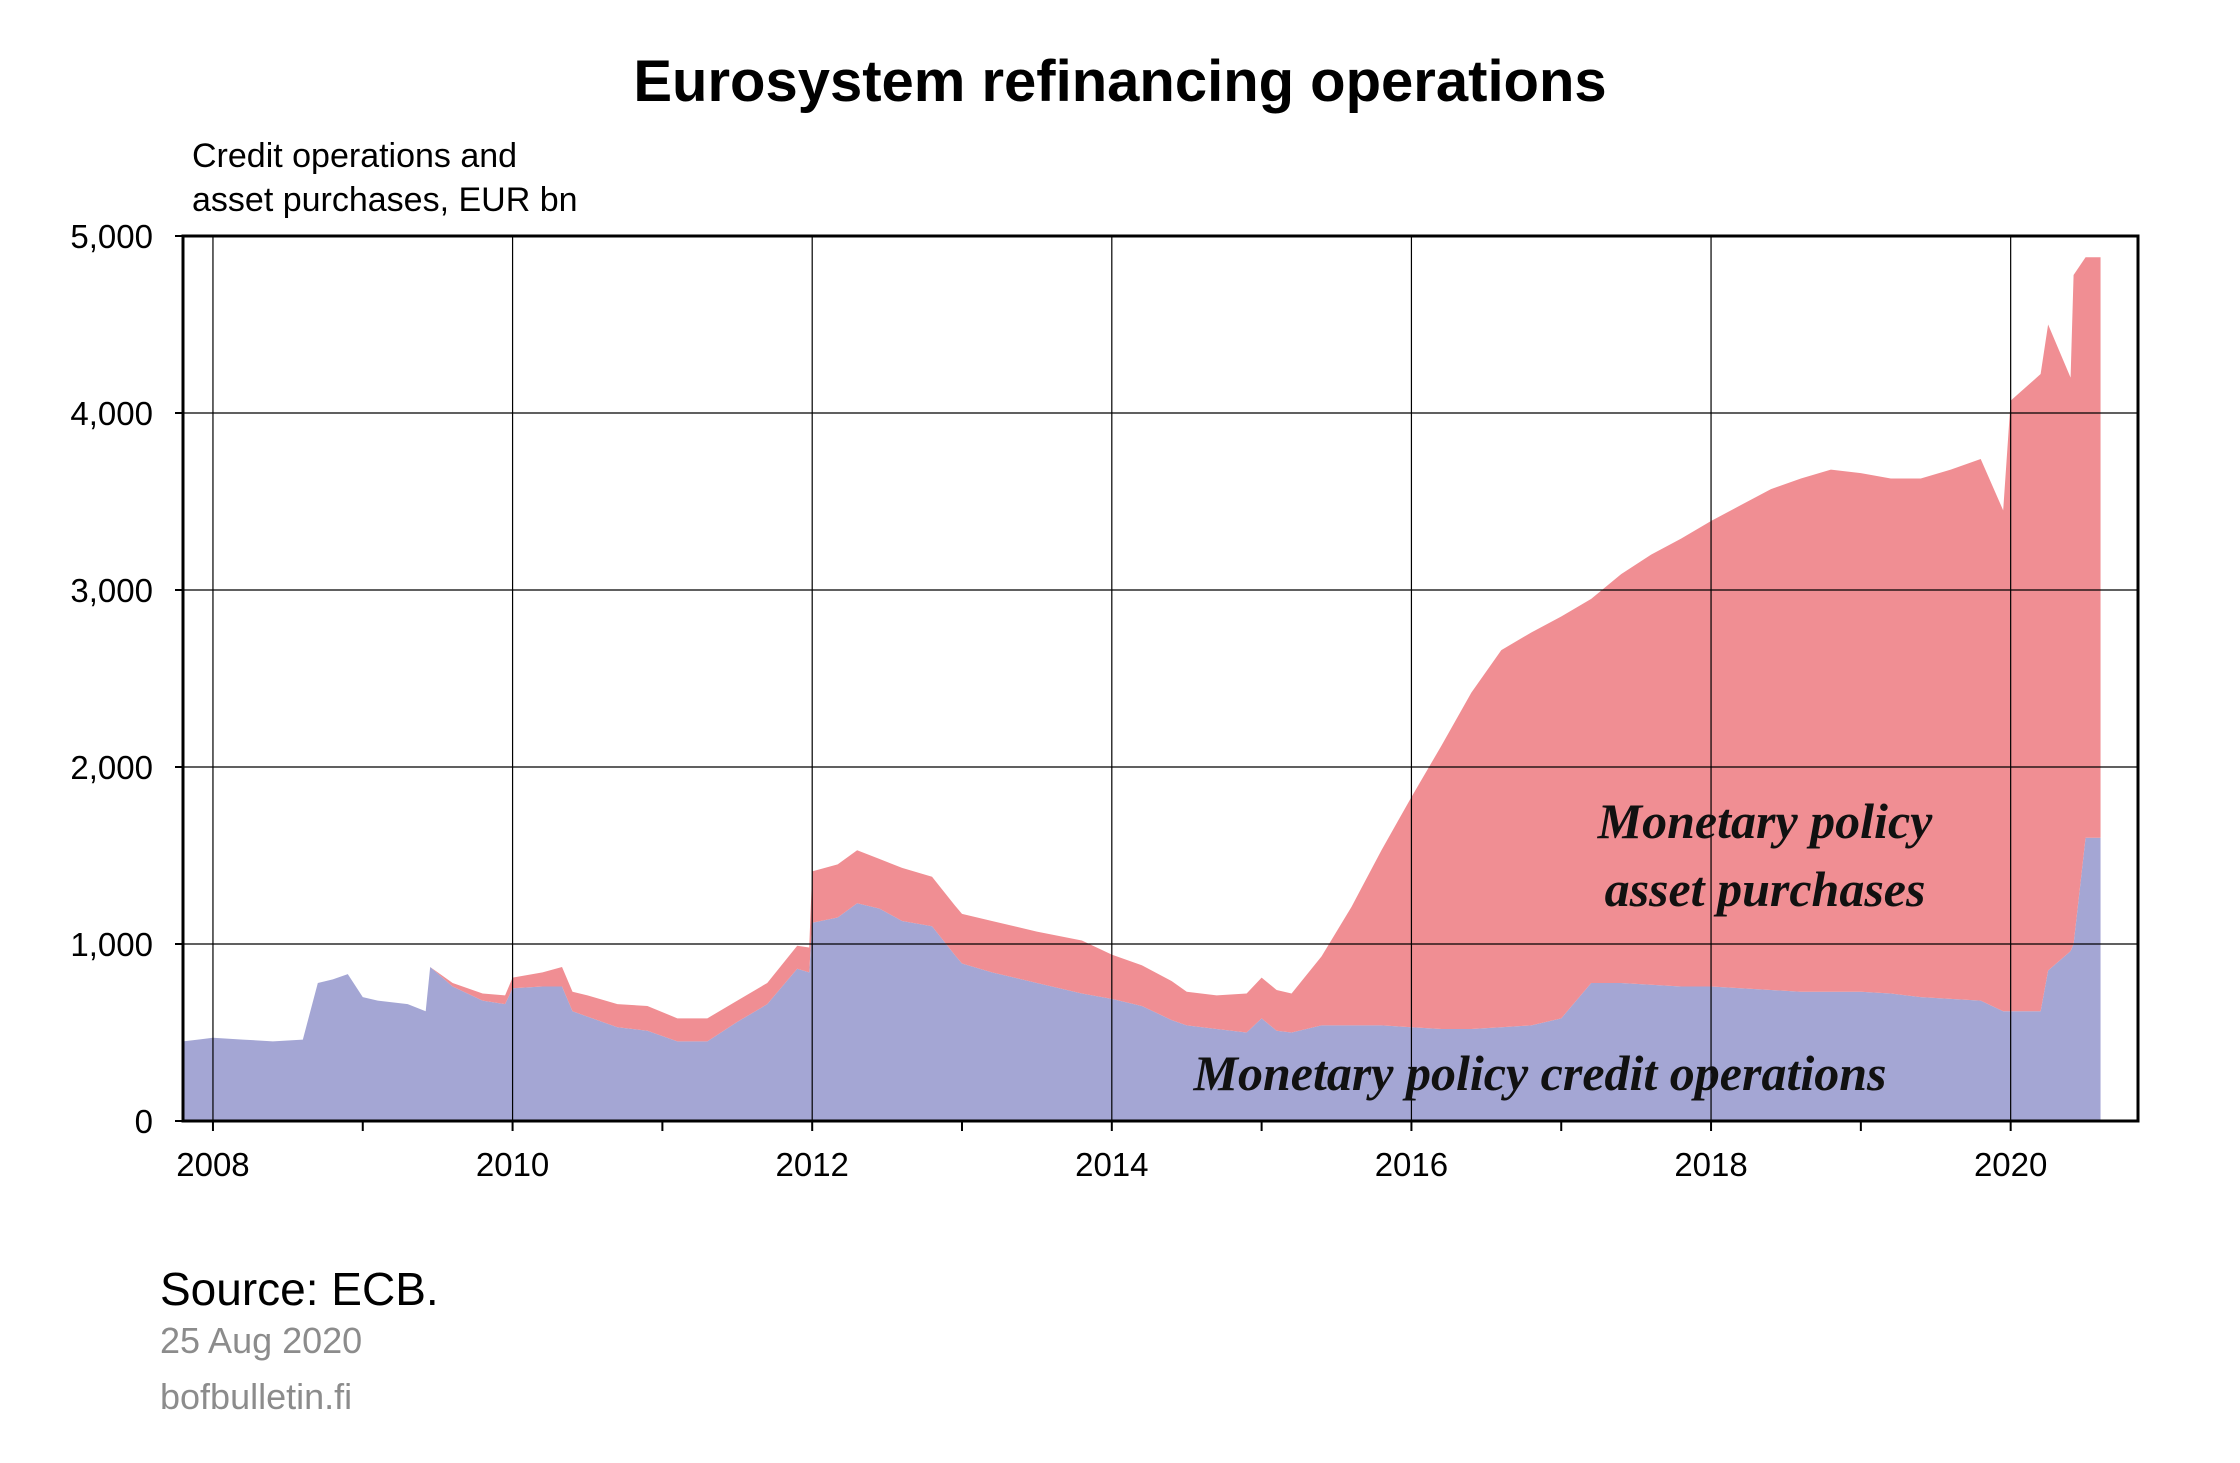  Describe the element at coordinates (1710, 1164) in the screenshot. I see `x-tick-label: 2018` at that location.